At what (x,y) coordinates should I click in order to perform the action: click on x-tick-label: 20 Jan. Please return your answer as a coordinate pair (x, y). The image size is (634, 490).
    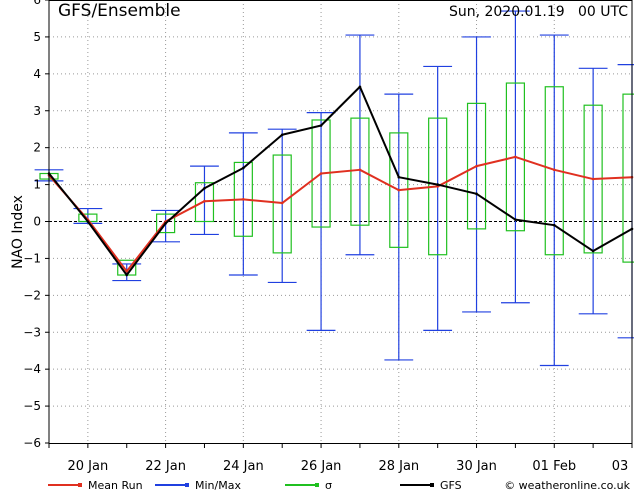
    Looking at the image, I should click on (88, 466).